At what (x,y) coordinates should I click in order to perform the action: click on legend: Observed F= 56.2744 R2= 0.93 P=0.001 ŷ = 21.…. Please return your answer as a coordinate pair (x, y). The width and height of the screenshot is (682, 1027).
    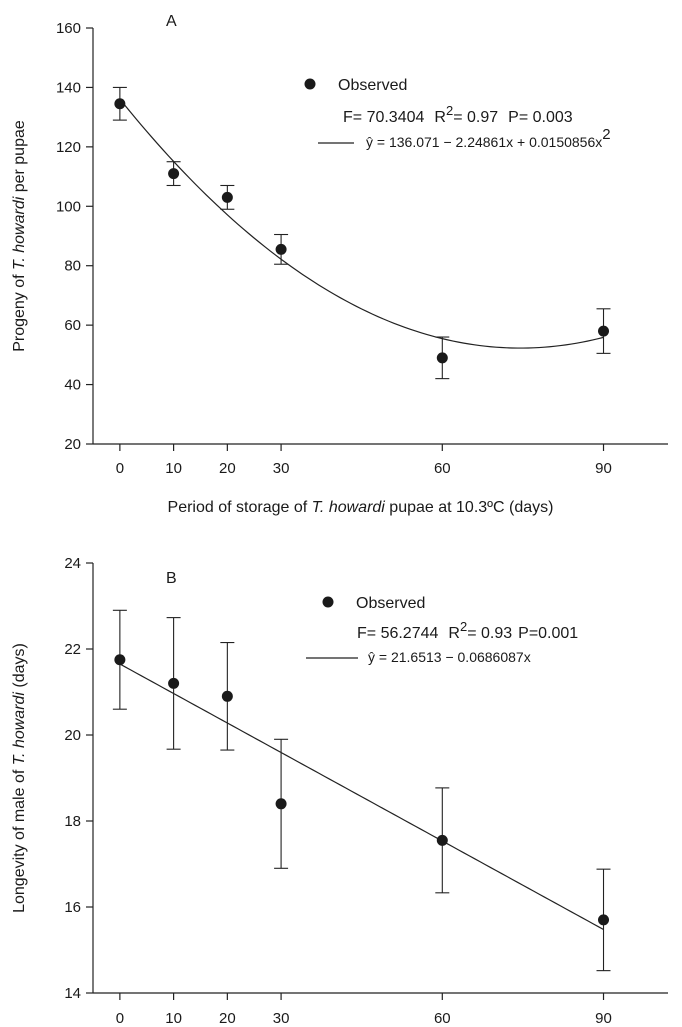
    Looking at the image, I should click on (442, 630).